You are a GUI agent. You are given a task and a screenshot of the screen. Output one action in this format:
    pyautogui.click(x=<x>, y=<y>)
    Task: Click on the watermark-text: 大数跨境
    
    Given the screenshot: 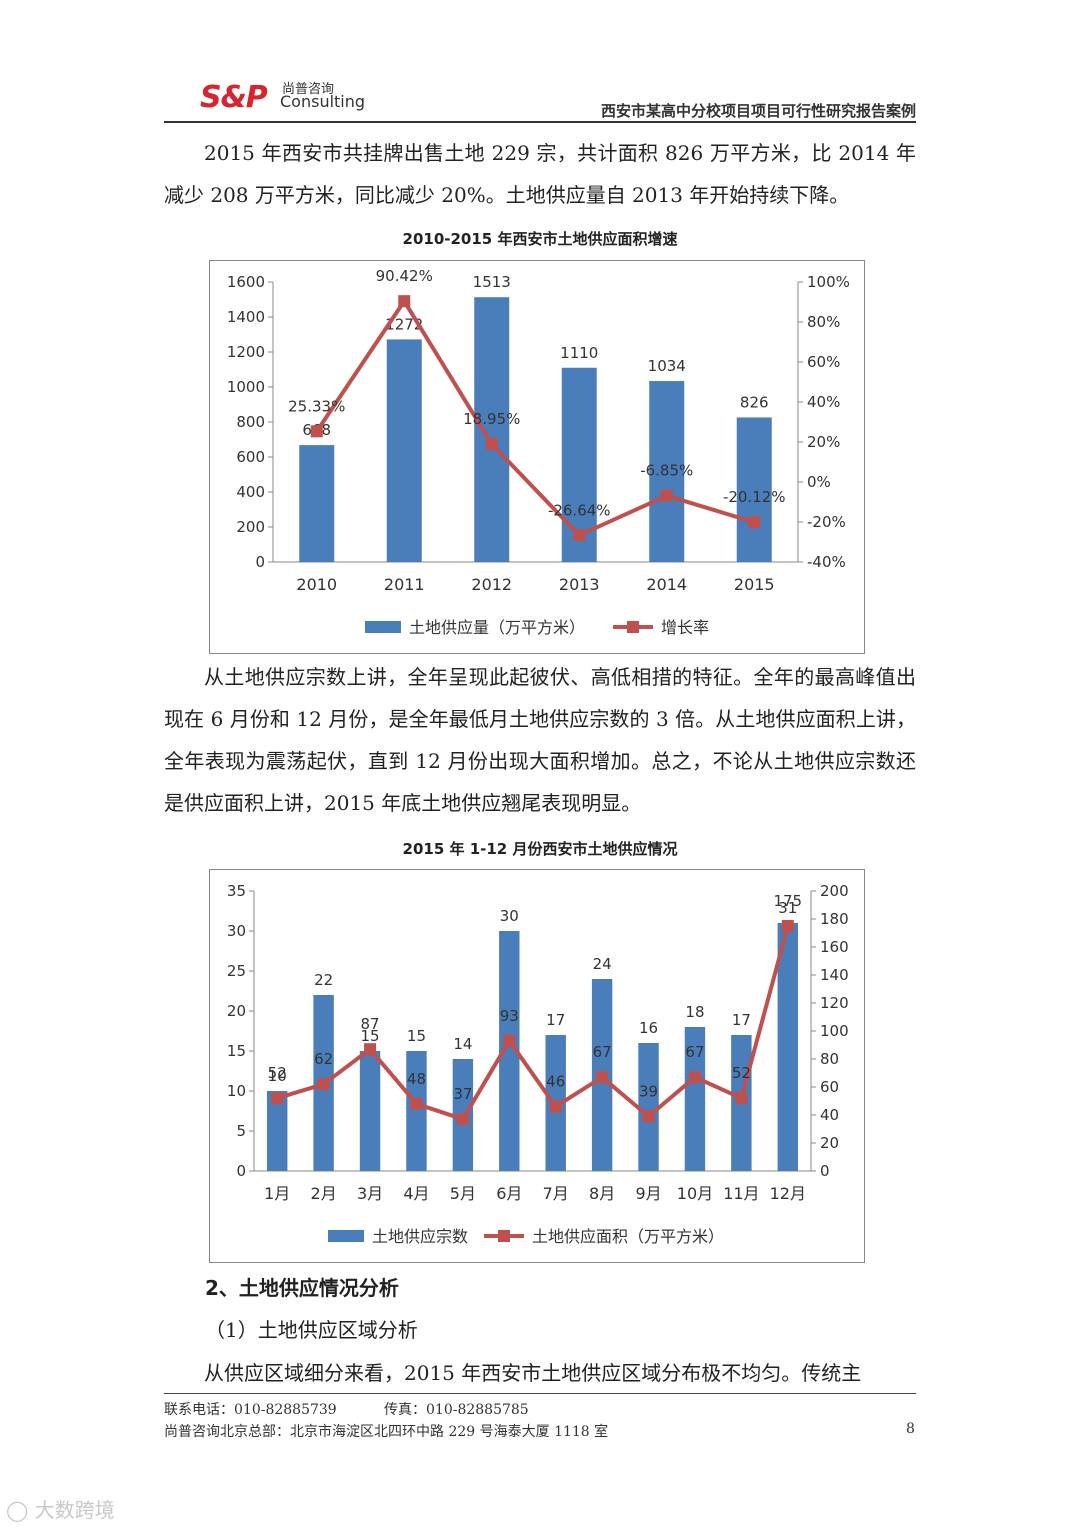 What is the action you would take?
    pyautogui.click(x=74, y=1510)
    